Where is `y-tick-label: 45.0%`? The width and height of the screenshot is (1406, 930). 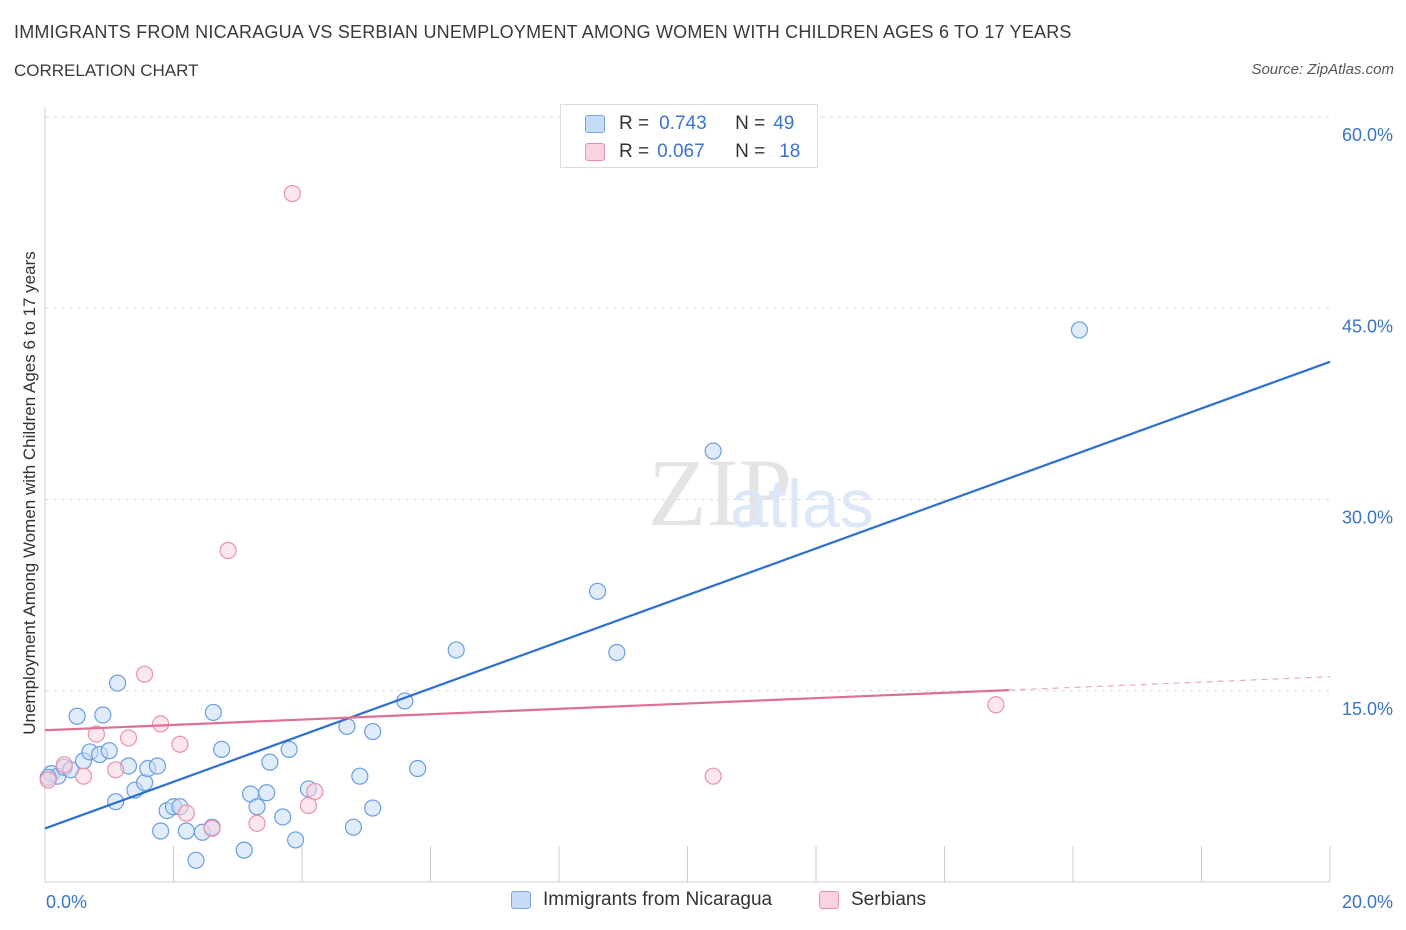
y-tick-label: 45.0% is located at coordinates (1367, 326).